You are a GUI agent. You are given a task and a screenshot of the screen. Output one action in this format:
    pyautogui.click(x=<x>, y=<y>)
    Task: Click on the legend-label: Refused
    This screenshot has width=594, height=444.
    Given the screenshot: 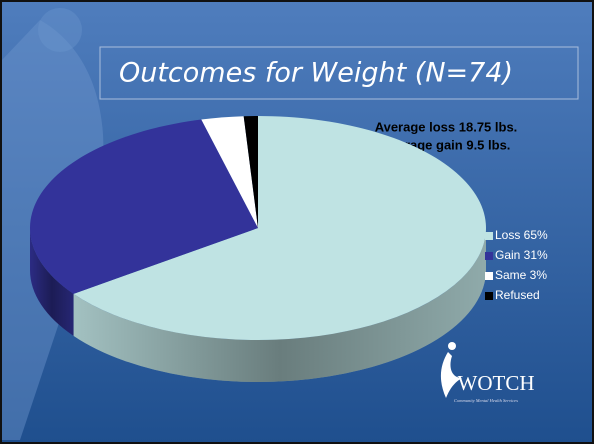 What is the action you would take?
    pyautogui.click(x=517, y=295)
    